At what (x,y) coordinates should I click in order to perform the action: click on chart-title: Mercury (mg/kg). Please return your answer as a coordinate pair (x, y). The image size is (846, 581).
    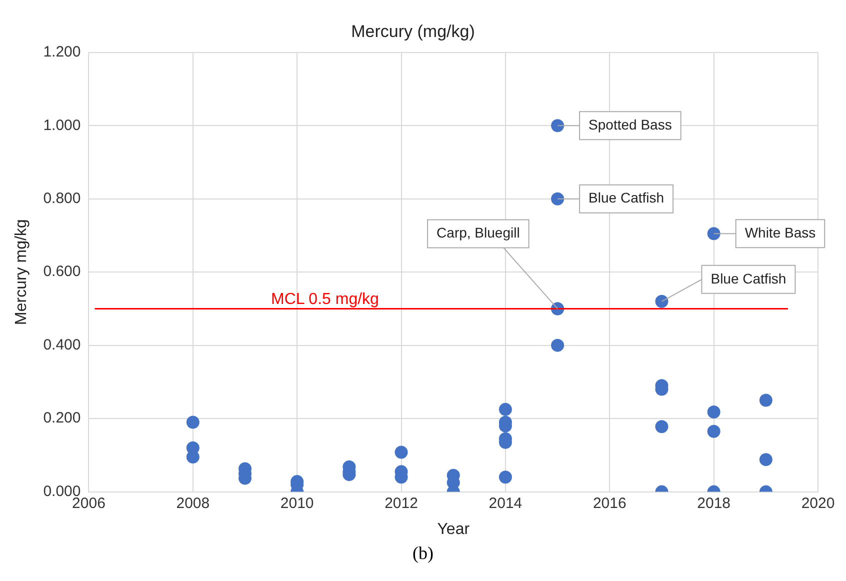
    Looking at the image, I should click on (413, 31).